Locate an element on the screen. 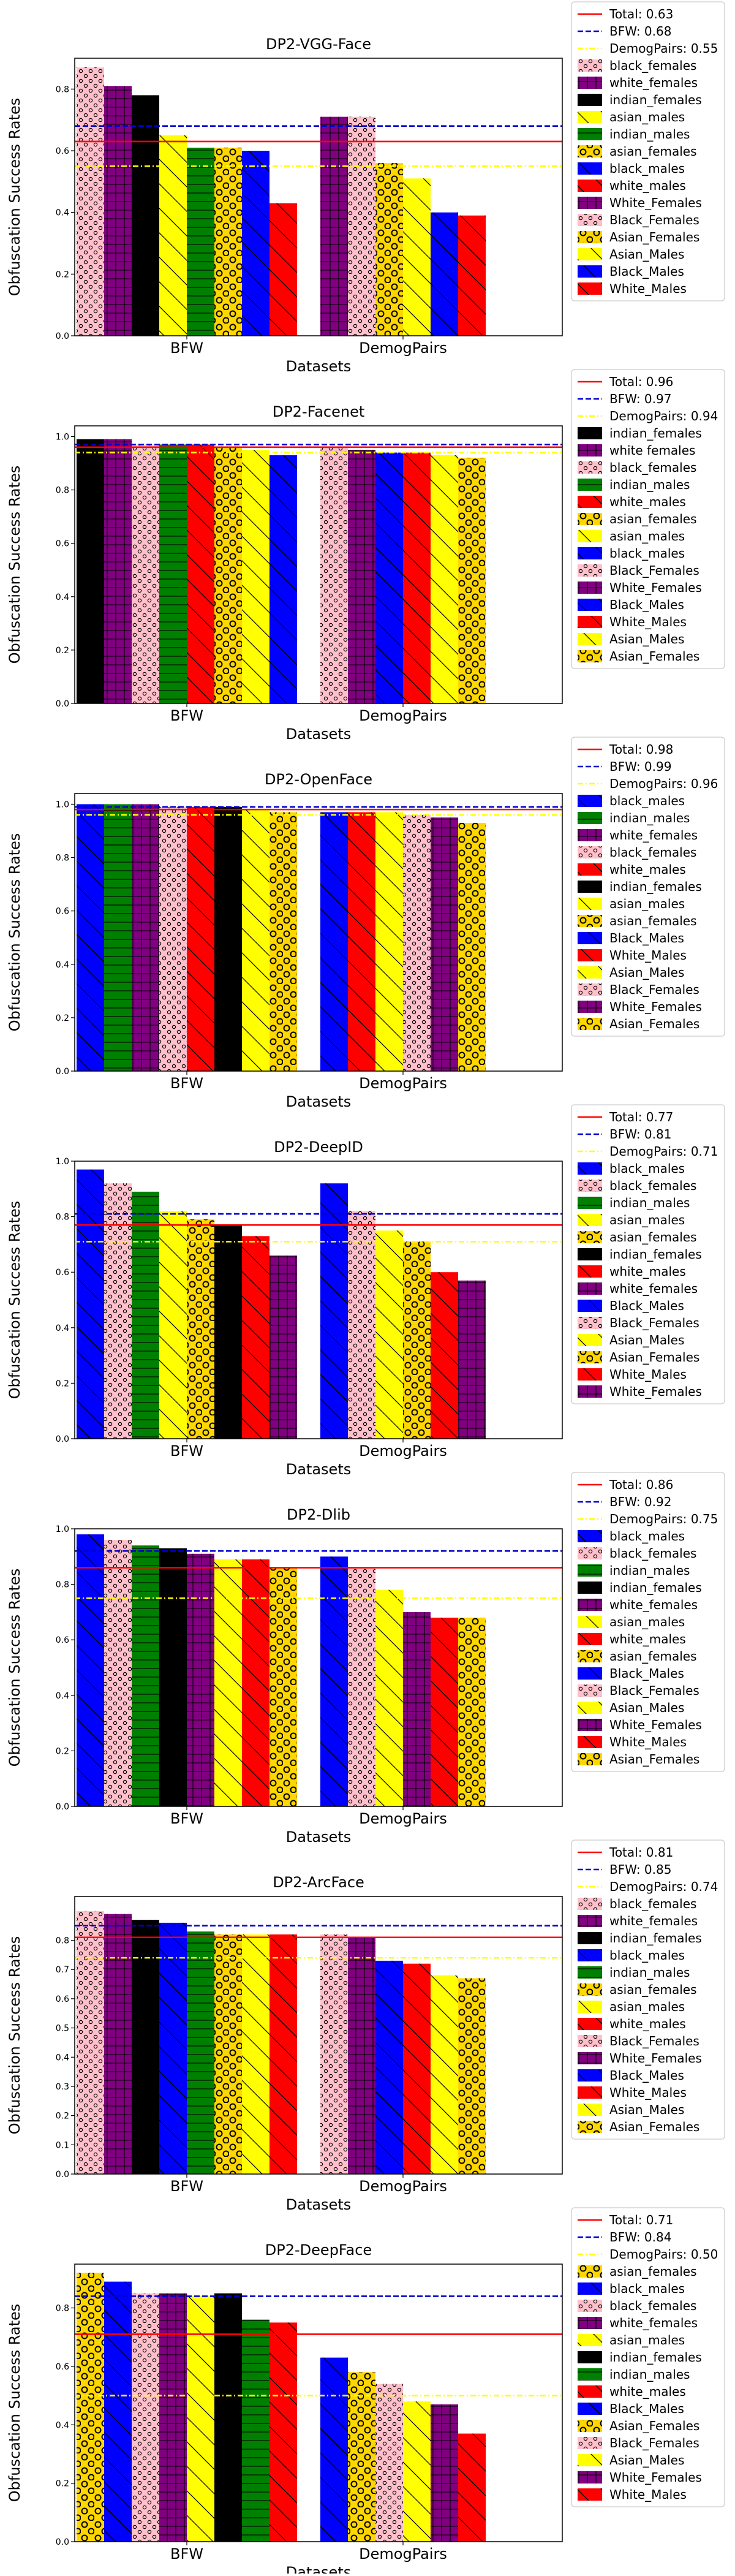 This screenshot has height=2576, width=735. chart-title: DP2-VGG-Face is located at coordinates (318, 45).